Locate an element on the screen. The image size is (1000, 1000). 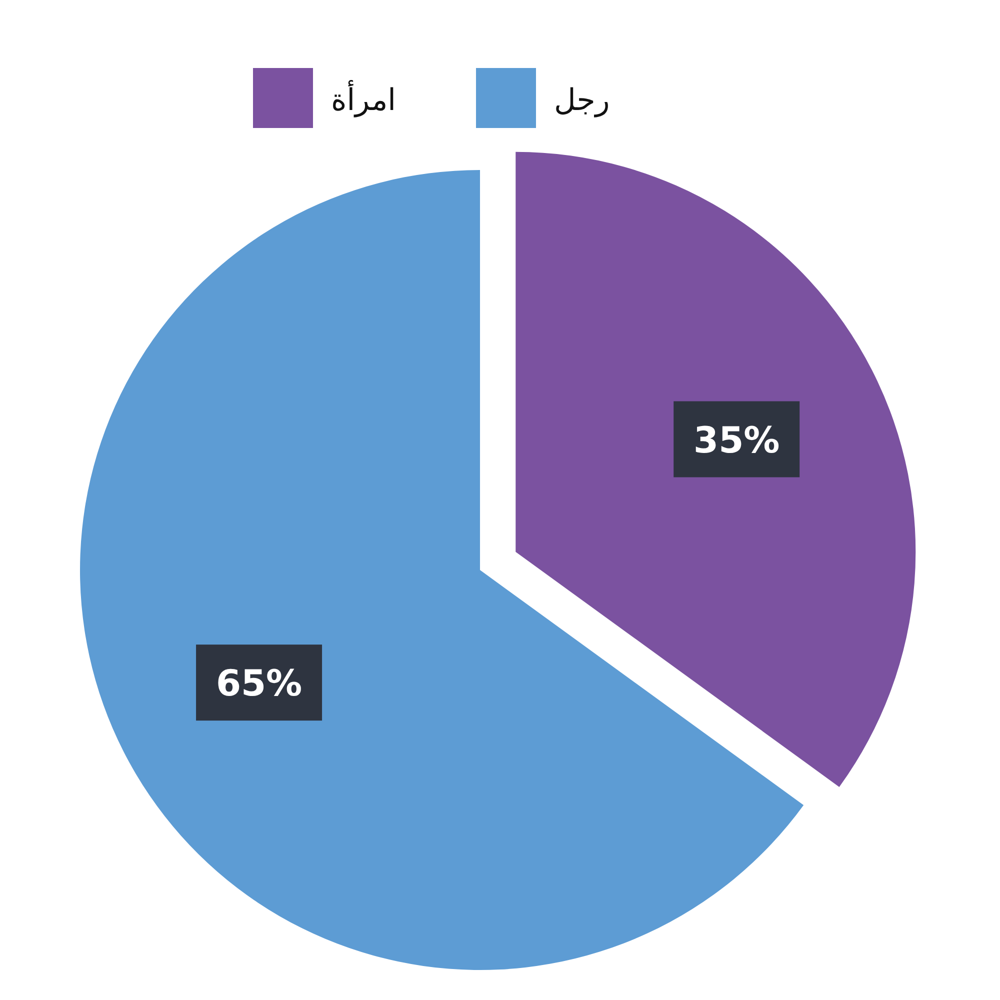
data-label: 65% is located at coordinates (259, 684).